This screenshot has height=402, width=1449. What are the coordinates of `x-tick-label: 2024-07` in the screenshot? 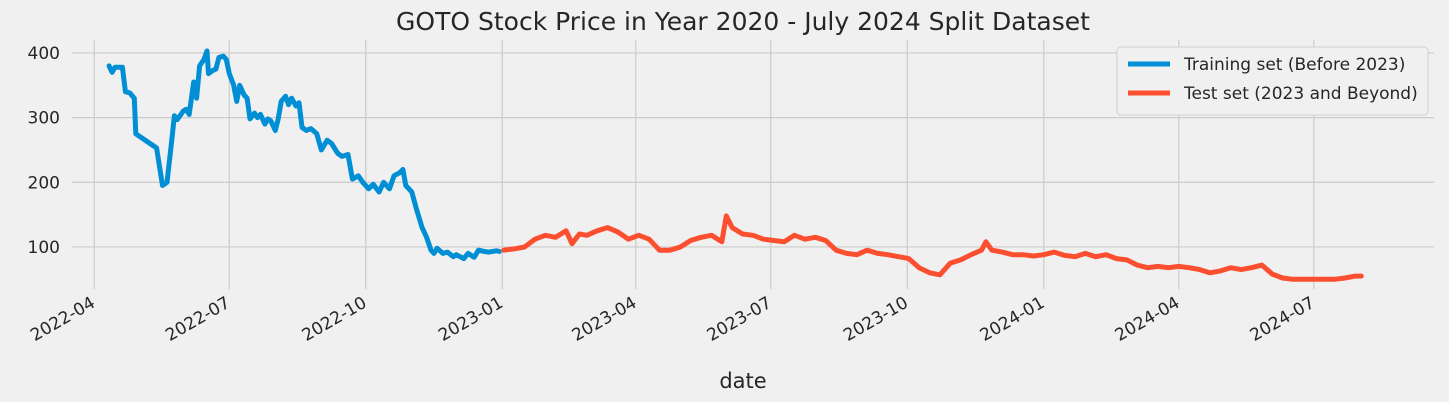 It's located at (1283, 319).